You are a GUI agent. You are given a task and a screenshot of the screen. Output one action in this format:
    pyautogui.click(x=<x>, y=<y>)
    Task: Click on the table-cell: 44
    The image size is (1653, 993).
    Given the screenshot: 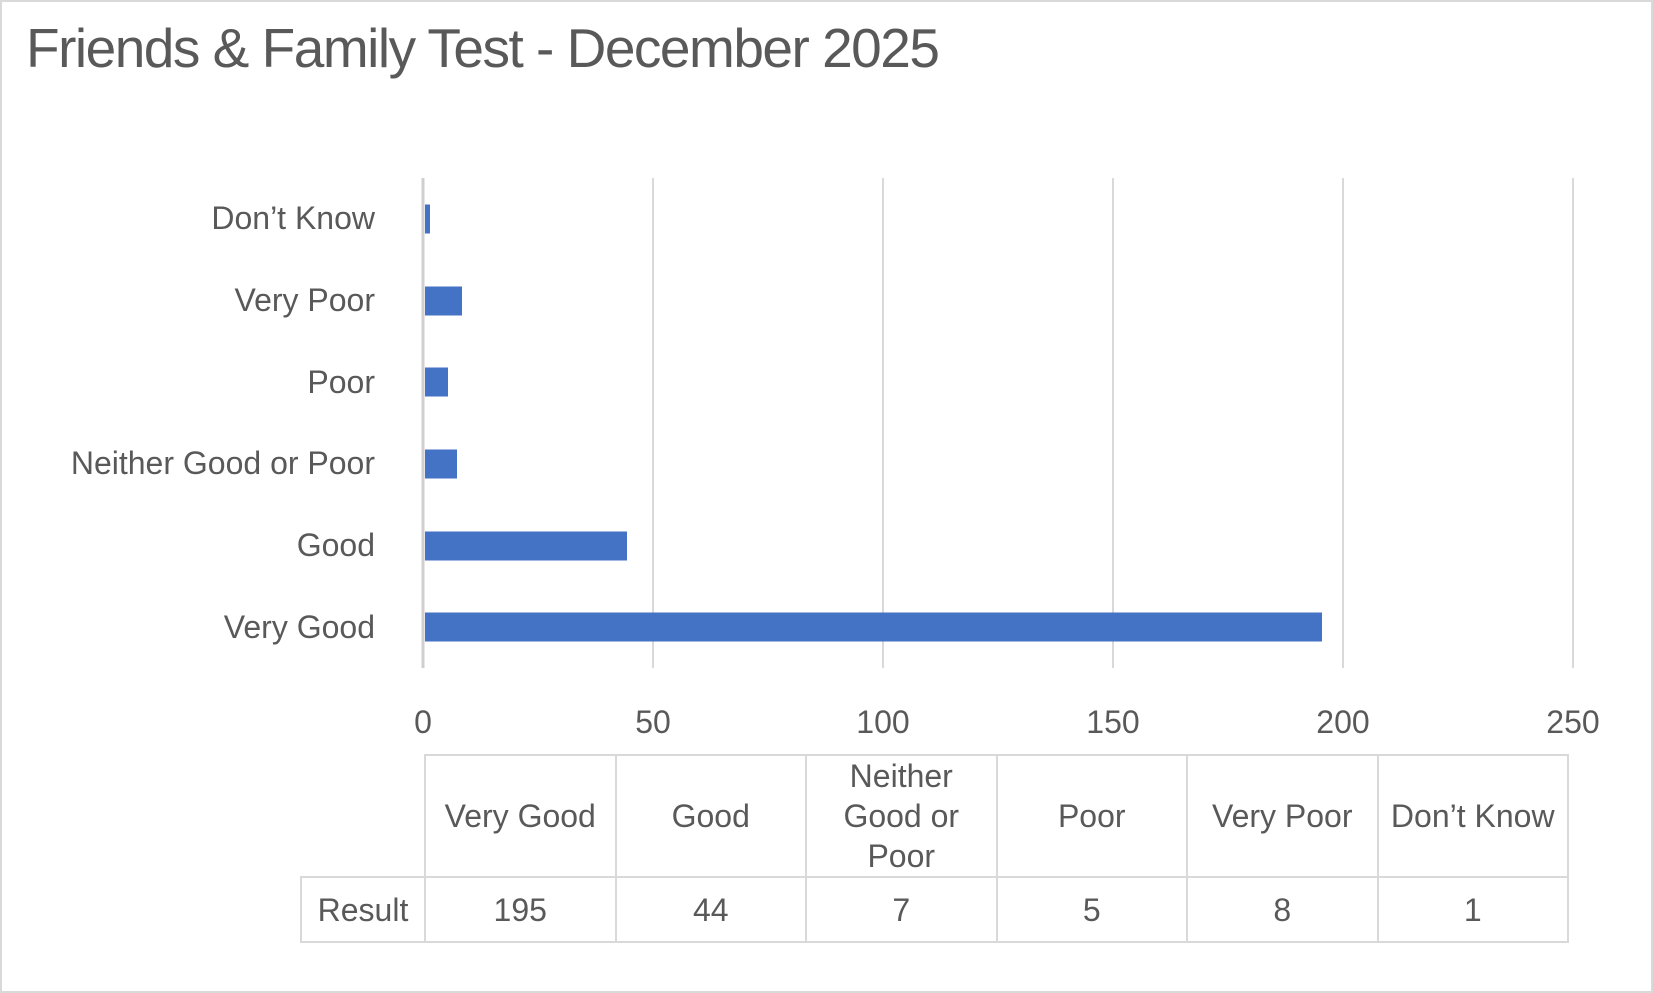 What is the action you would take?
    pyautogui.click(x=710, y=909)
    